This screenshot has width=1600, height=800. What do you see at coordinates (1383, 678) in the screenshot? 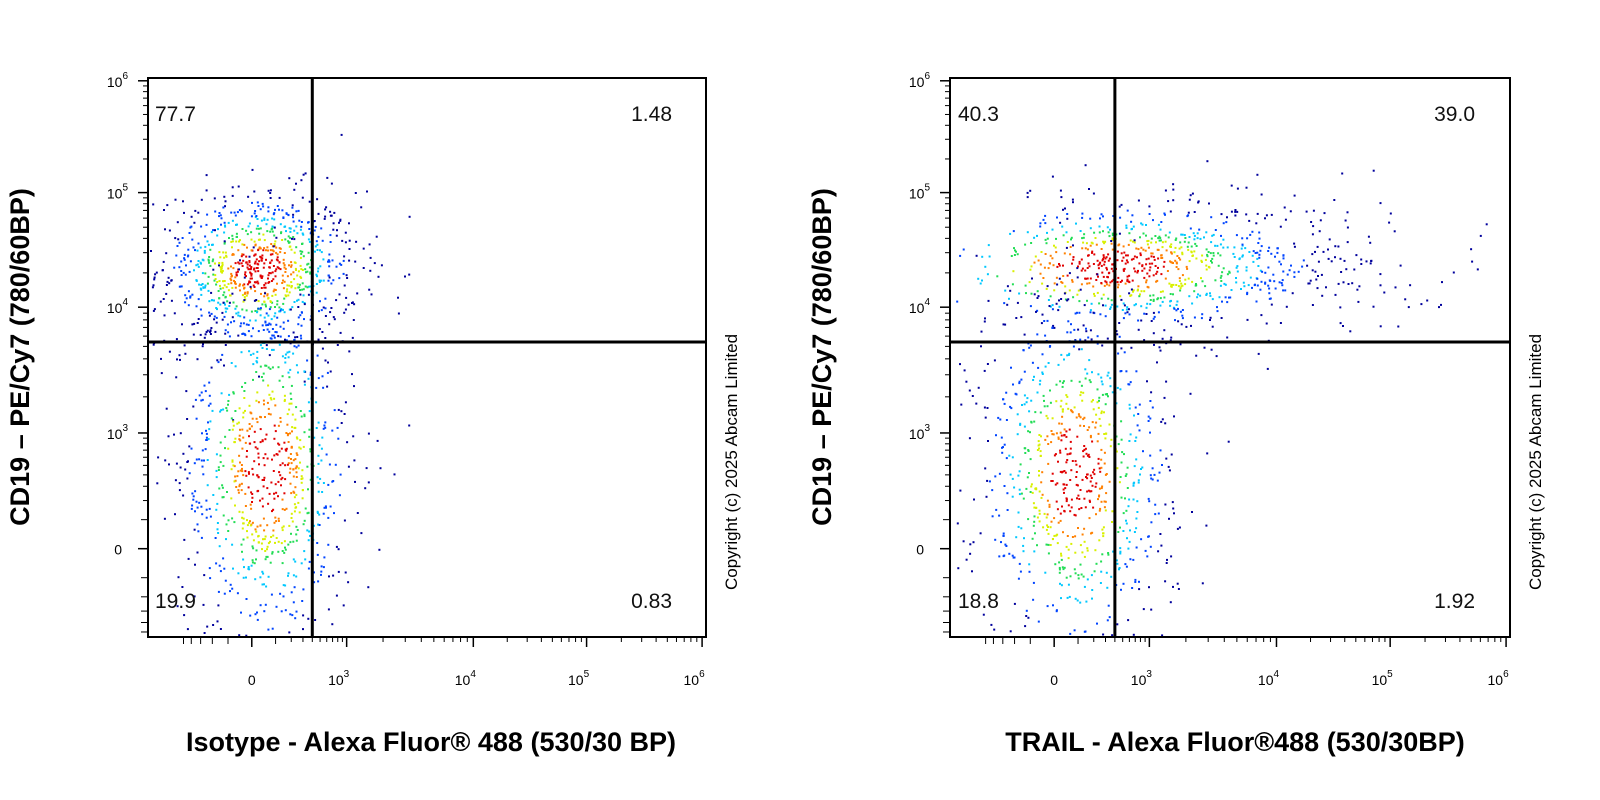
I see `x-tick-label: 105` at bounding box center [1383, 678].